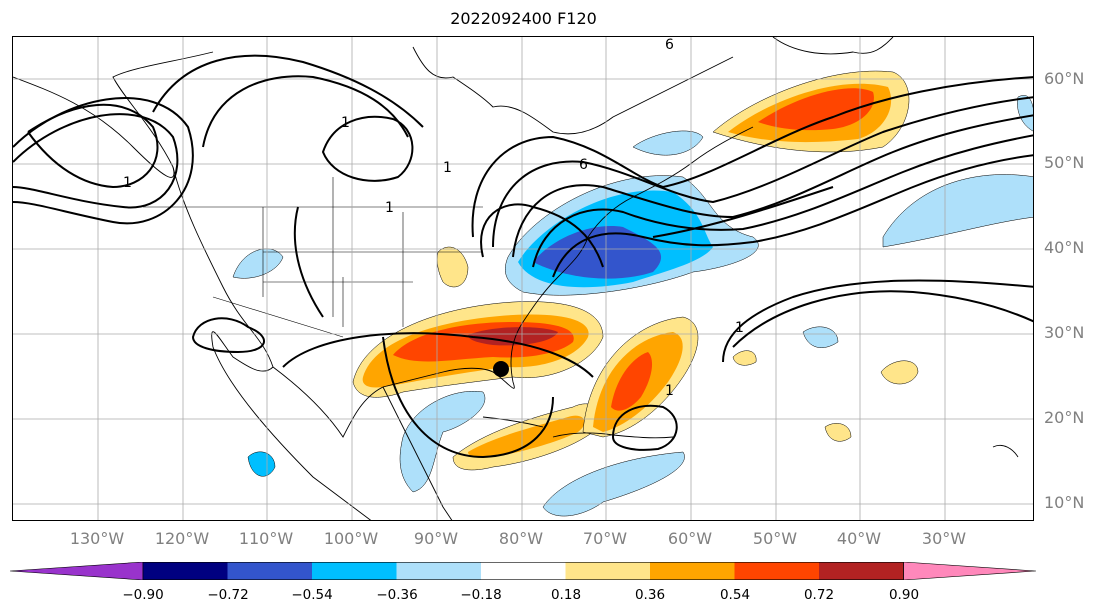  I want to click on lon-label: 120°W, so click(182, 538).